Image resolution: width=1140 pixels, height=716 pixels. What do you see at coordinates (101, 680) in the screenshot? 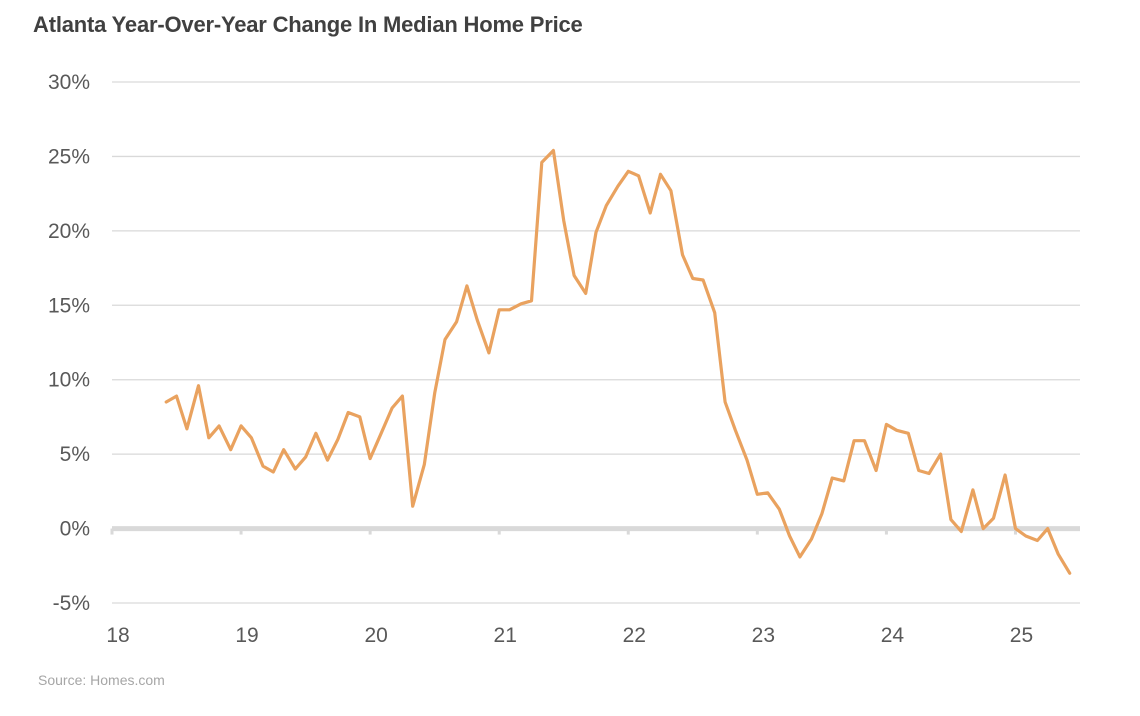
I see `source-note: Source: Homes.com` at bounding box center [101, 680].